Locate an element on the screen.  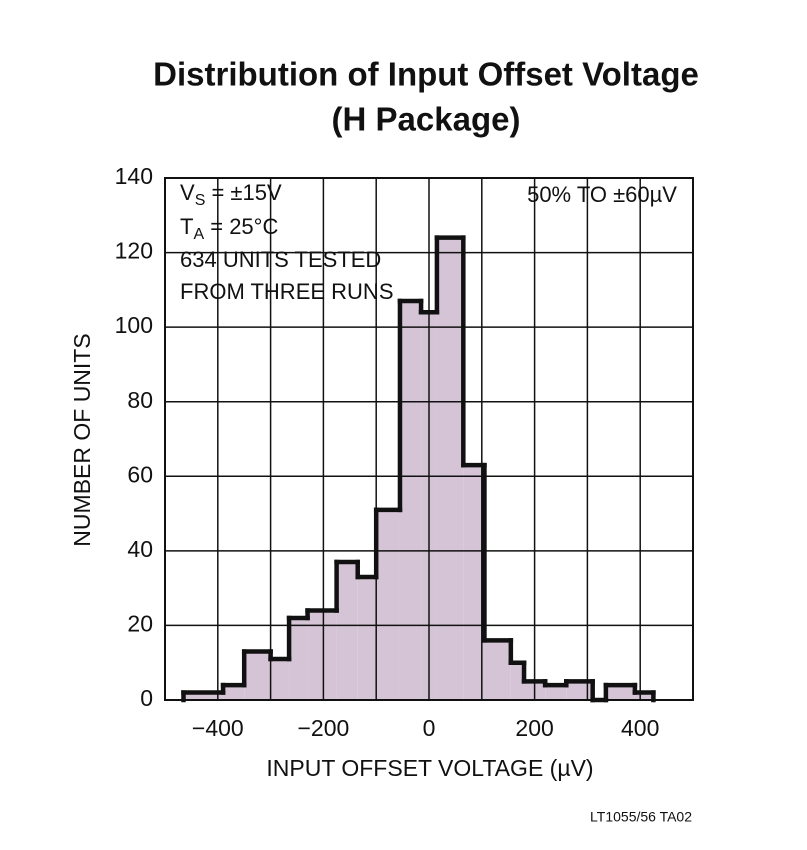
annotation-text: = ±15V is located at coordinates (243, 192).